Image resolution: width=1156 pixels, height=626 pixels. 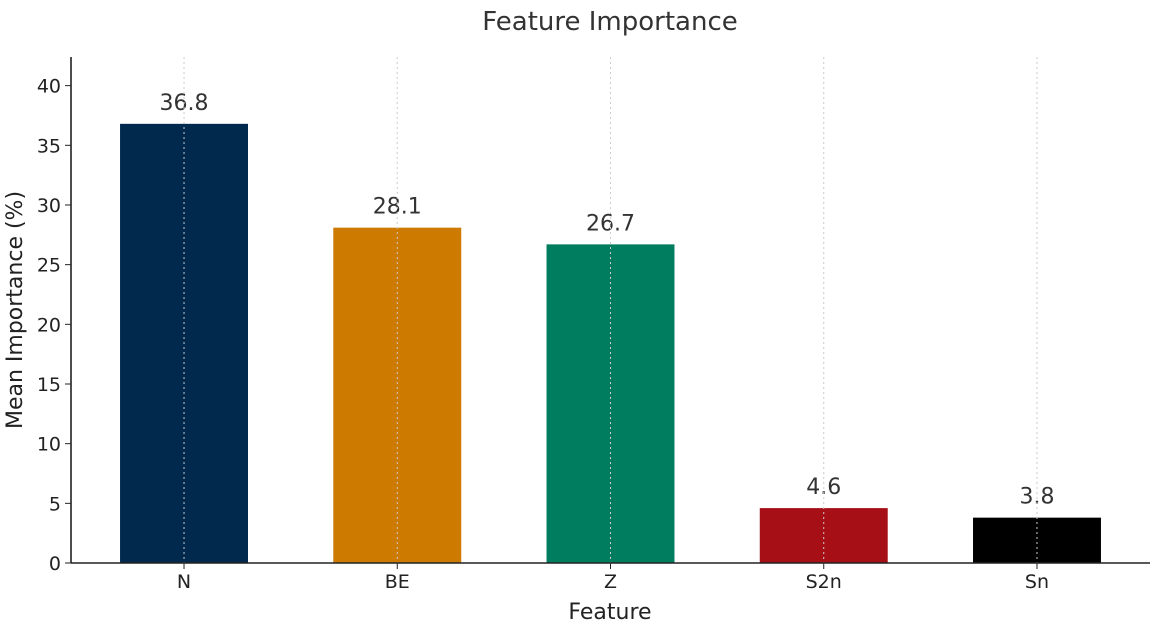 What do you see at coordinates (184, 582) in the screenshot?
I see `x-tick-label: N` at bounding box center [184, 582].